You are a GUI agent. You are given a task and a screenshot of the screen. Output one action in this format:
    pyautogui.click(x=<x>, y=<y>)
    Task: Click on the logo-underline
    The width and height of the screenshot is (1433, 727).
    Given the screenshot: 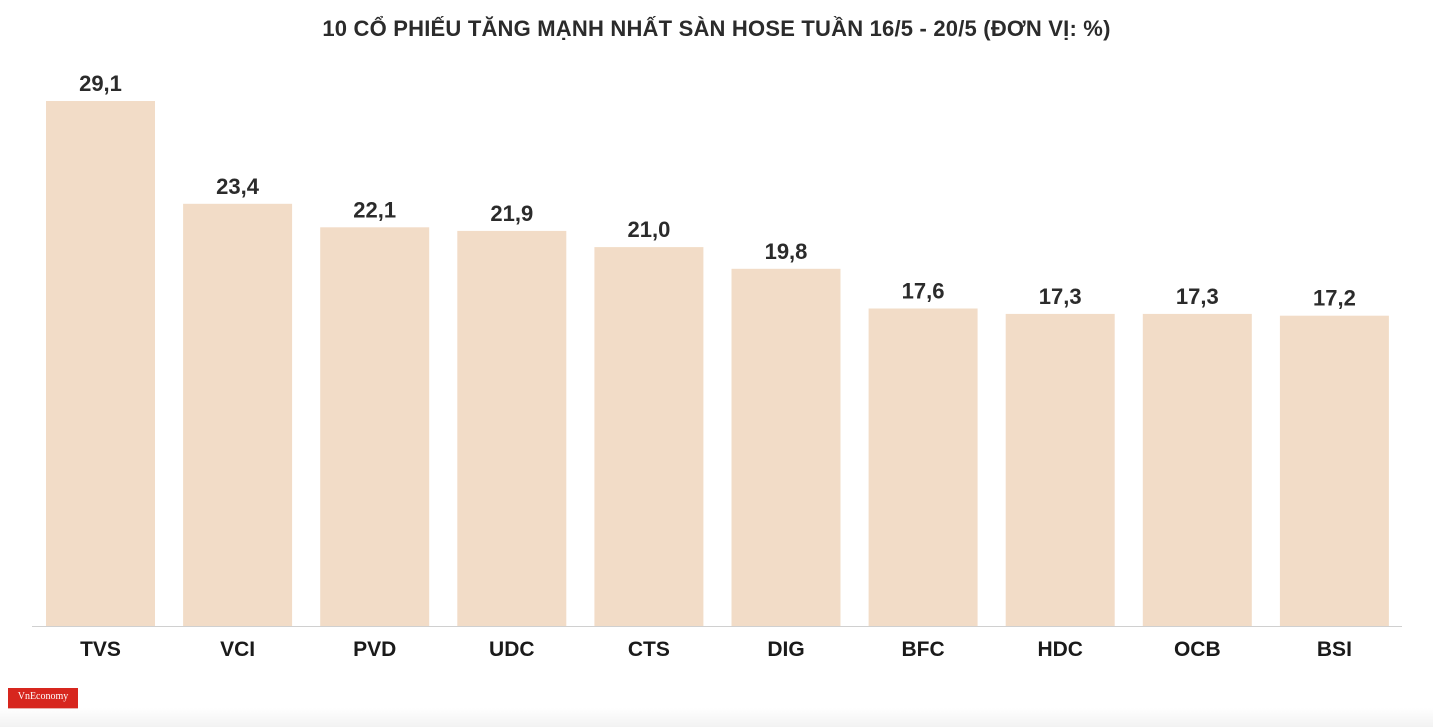 What is the action you would take?
    pyautogui.click(x=43, y=711)
    